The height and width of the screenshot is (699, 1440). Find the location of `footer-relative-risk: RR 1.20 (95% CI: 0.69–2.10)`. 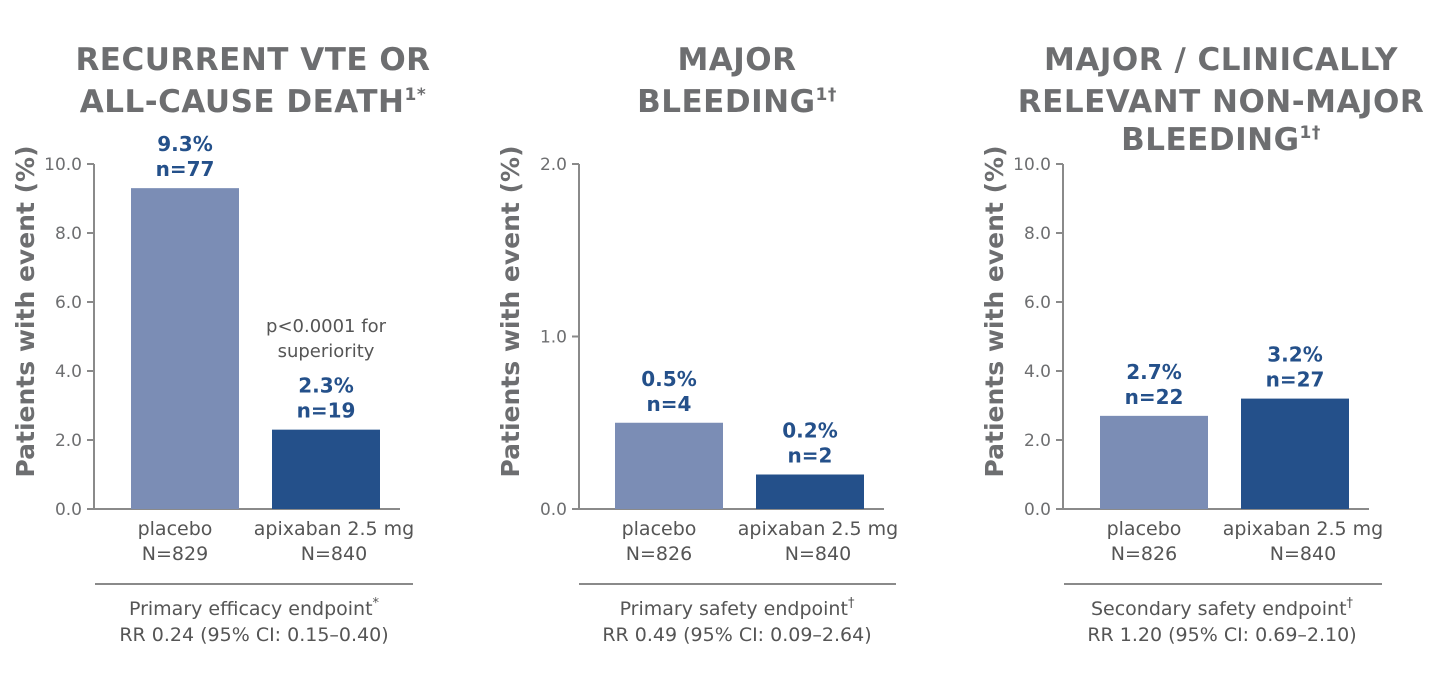

footer-relative-risk: RR 1.20 (95% CI: 0.69–2.10) is located at coordinates (1221, 635).